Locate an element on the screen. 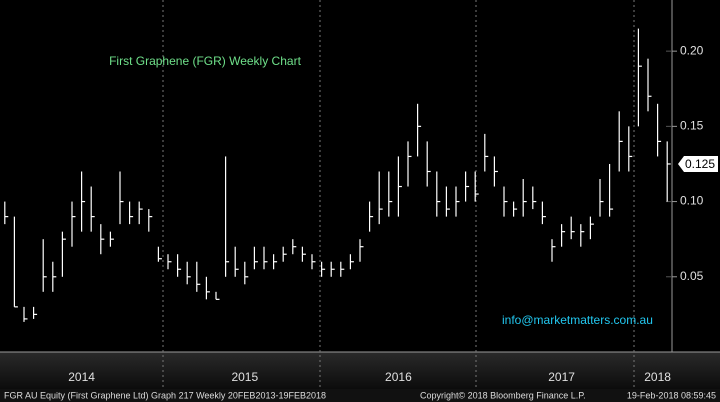  footer-center: Copyright© 2018 Bloomberg Finance L.P. is located at coordinates (503, 395).